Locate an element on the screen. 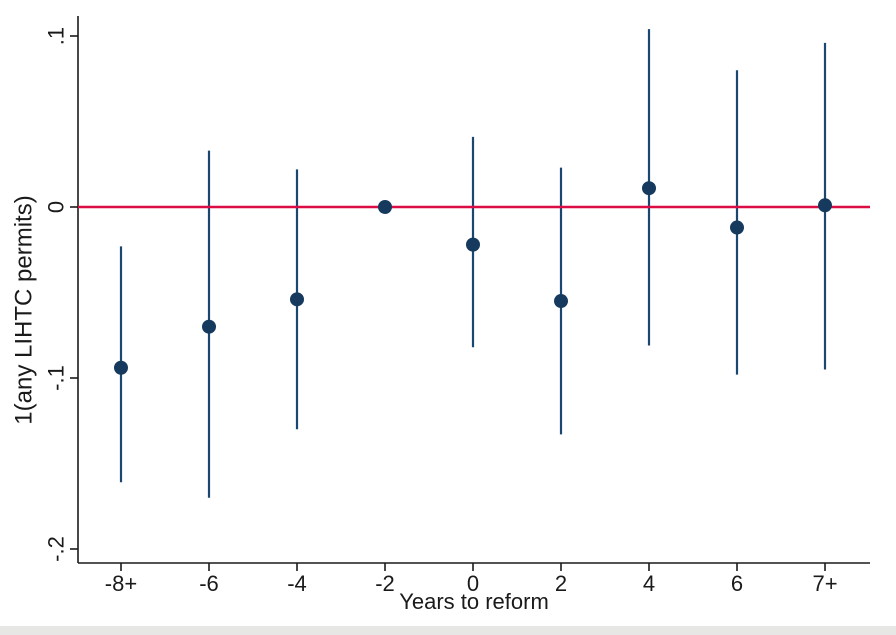  y-tick-label: -.1 is located at coordinates (56, 378).